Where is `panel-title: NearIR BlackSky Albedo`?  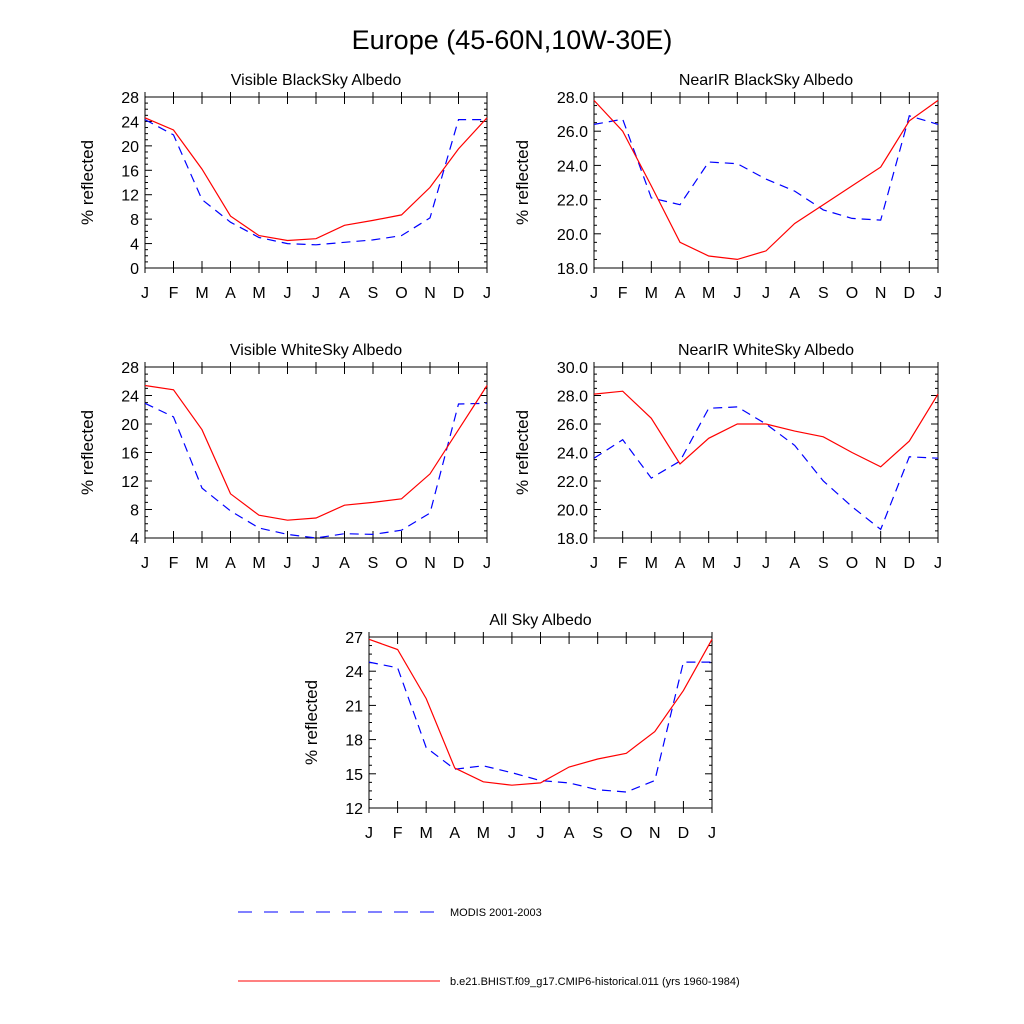 panel-title: NearIR BlackSky Albedo is located at coordinates (766, 80).